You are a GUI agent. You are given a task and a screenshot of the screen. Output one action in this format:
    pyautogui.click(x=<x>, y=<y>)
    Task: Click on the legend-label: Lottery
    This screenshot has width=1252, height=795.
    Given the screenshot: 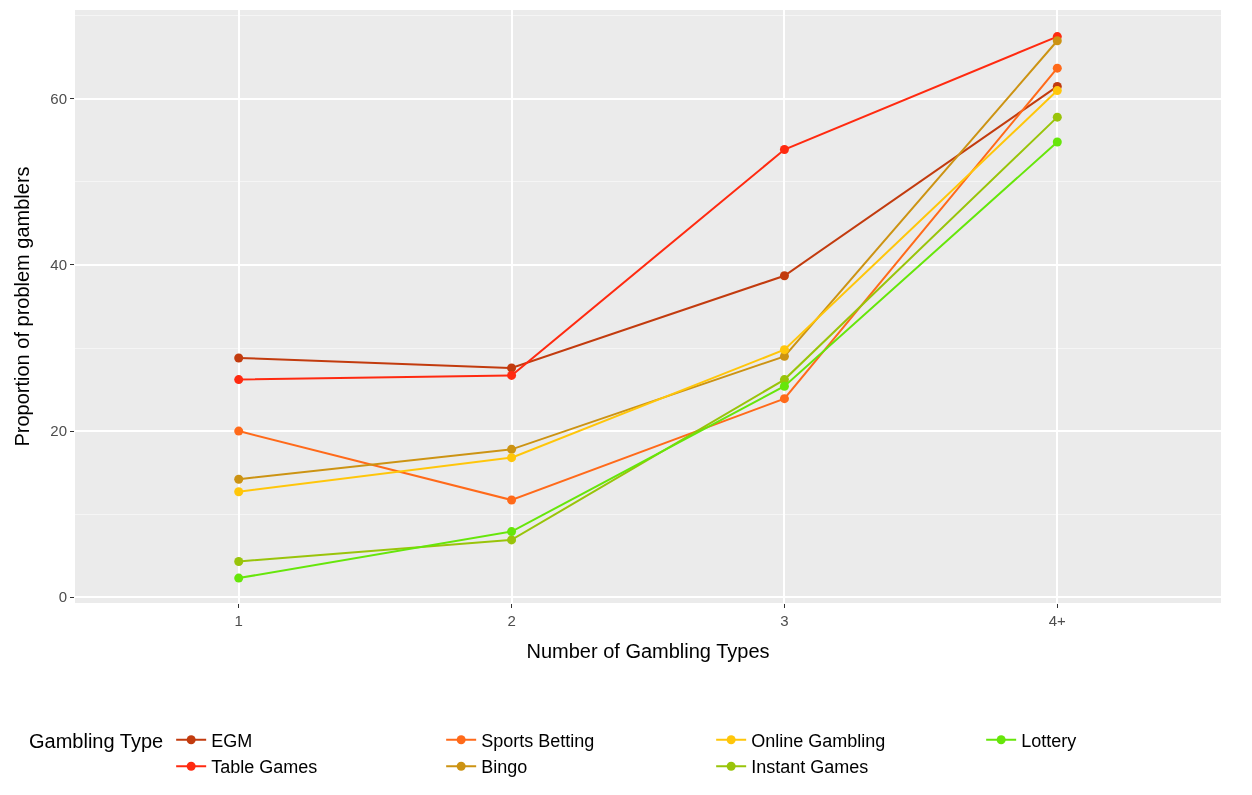 What is the action you would take?
    pyautogui.click(x=1049, y=740)
    